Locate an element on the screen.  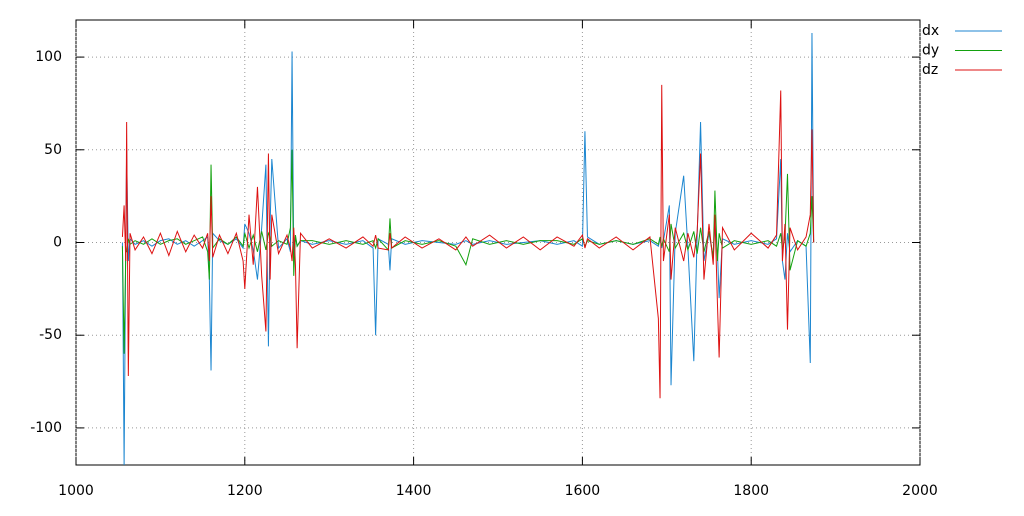
y-tick-label: 50 is located at coordinates (53, 150).